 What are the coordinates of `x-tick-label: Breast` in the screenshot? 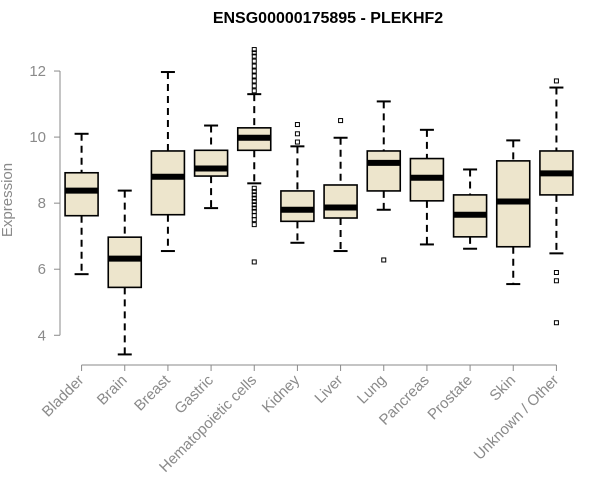 It's located at (152, 392).